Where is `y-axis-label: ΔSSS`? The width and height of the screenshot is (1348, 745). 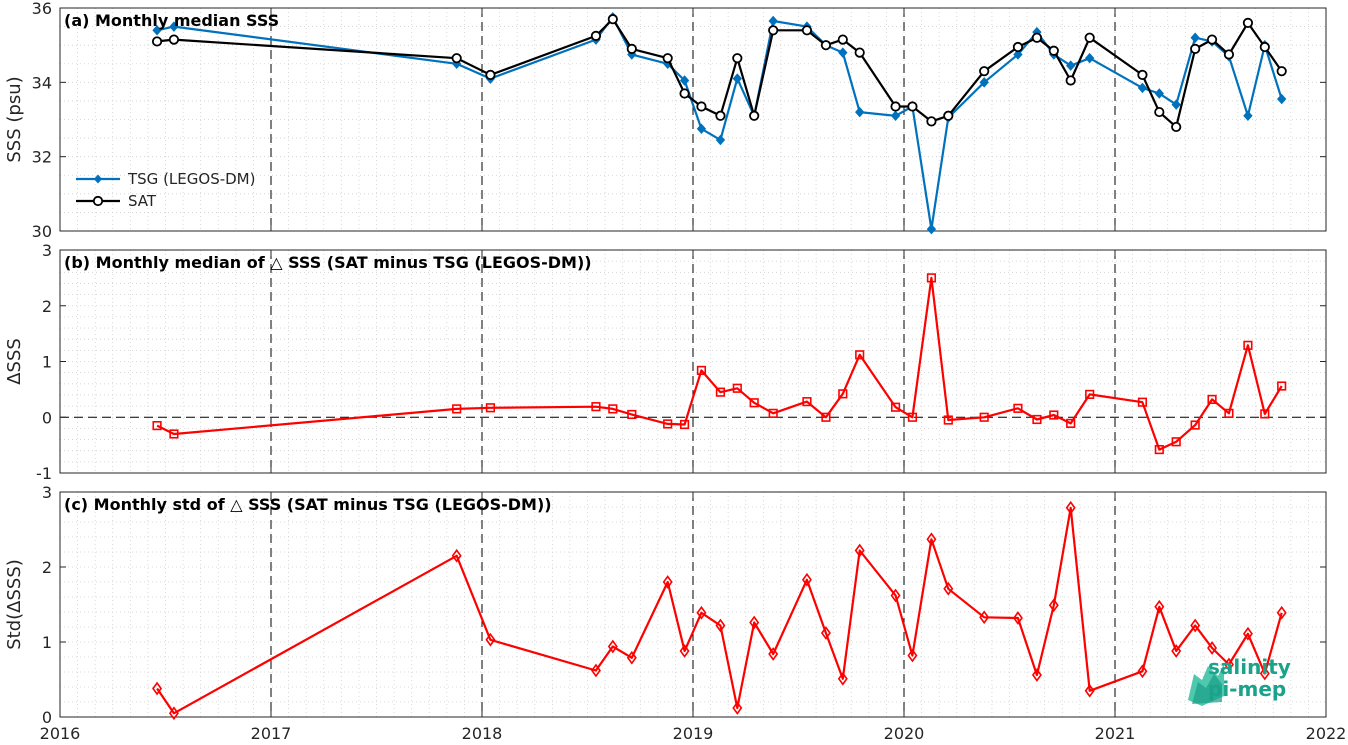
y-axis-label: ΔSSS is located at coordinates (14, 361).